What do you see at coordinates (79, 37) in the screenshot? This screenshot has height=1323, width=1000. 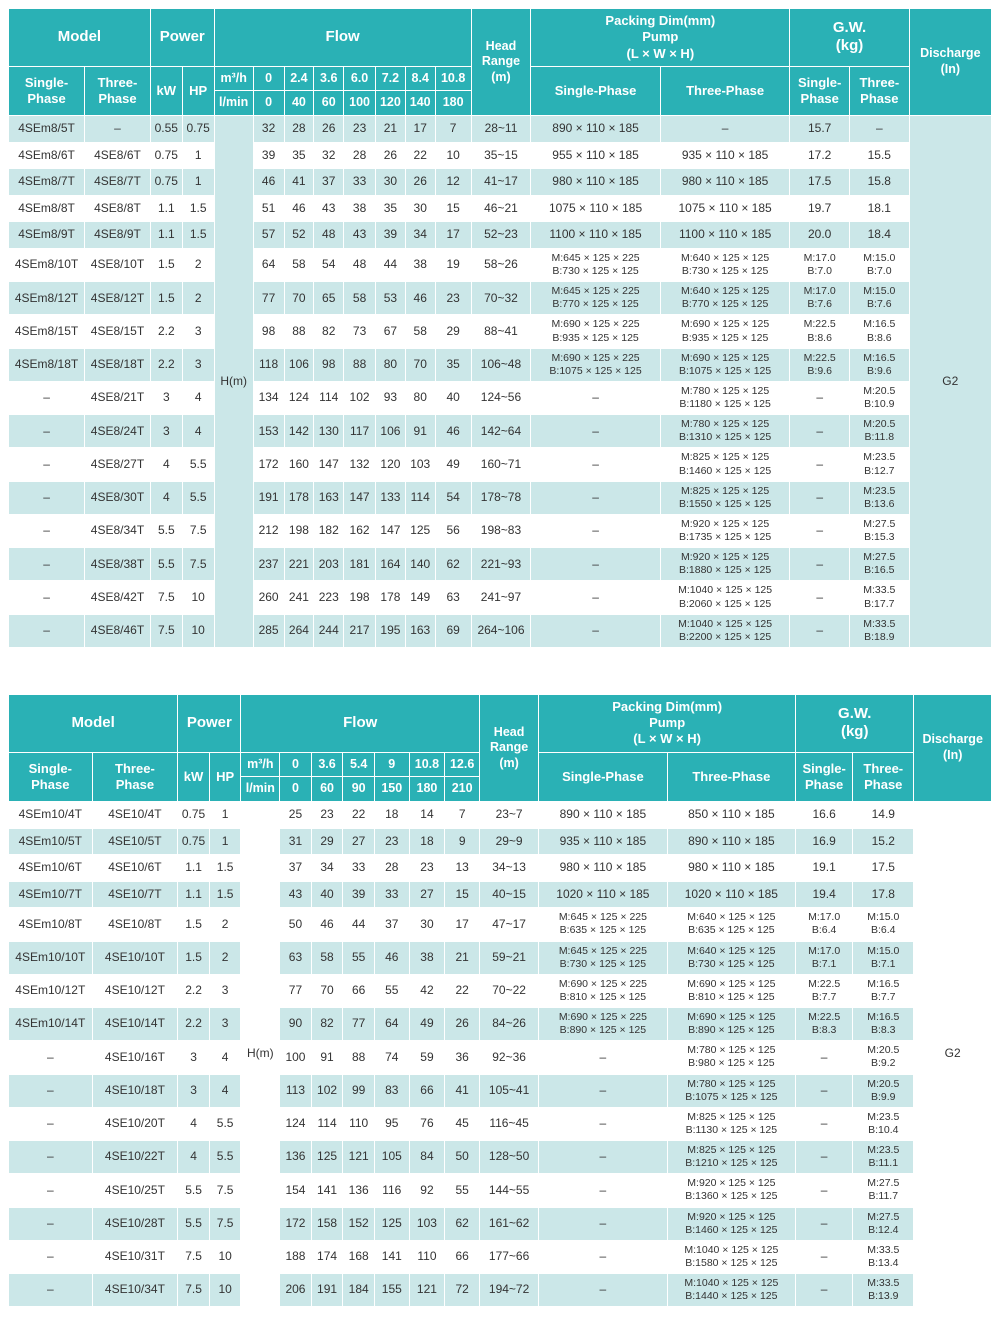 I see `model-header: Model` at bounding box center [79, 37].